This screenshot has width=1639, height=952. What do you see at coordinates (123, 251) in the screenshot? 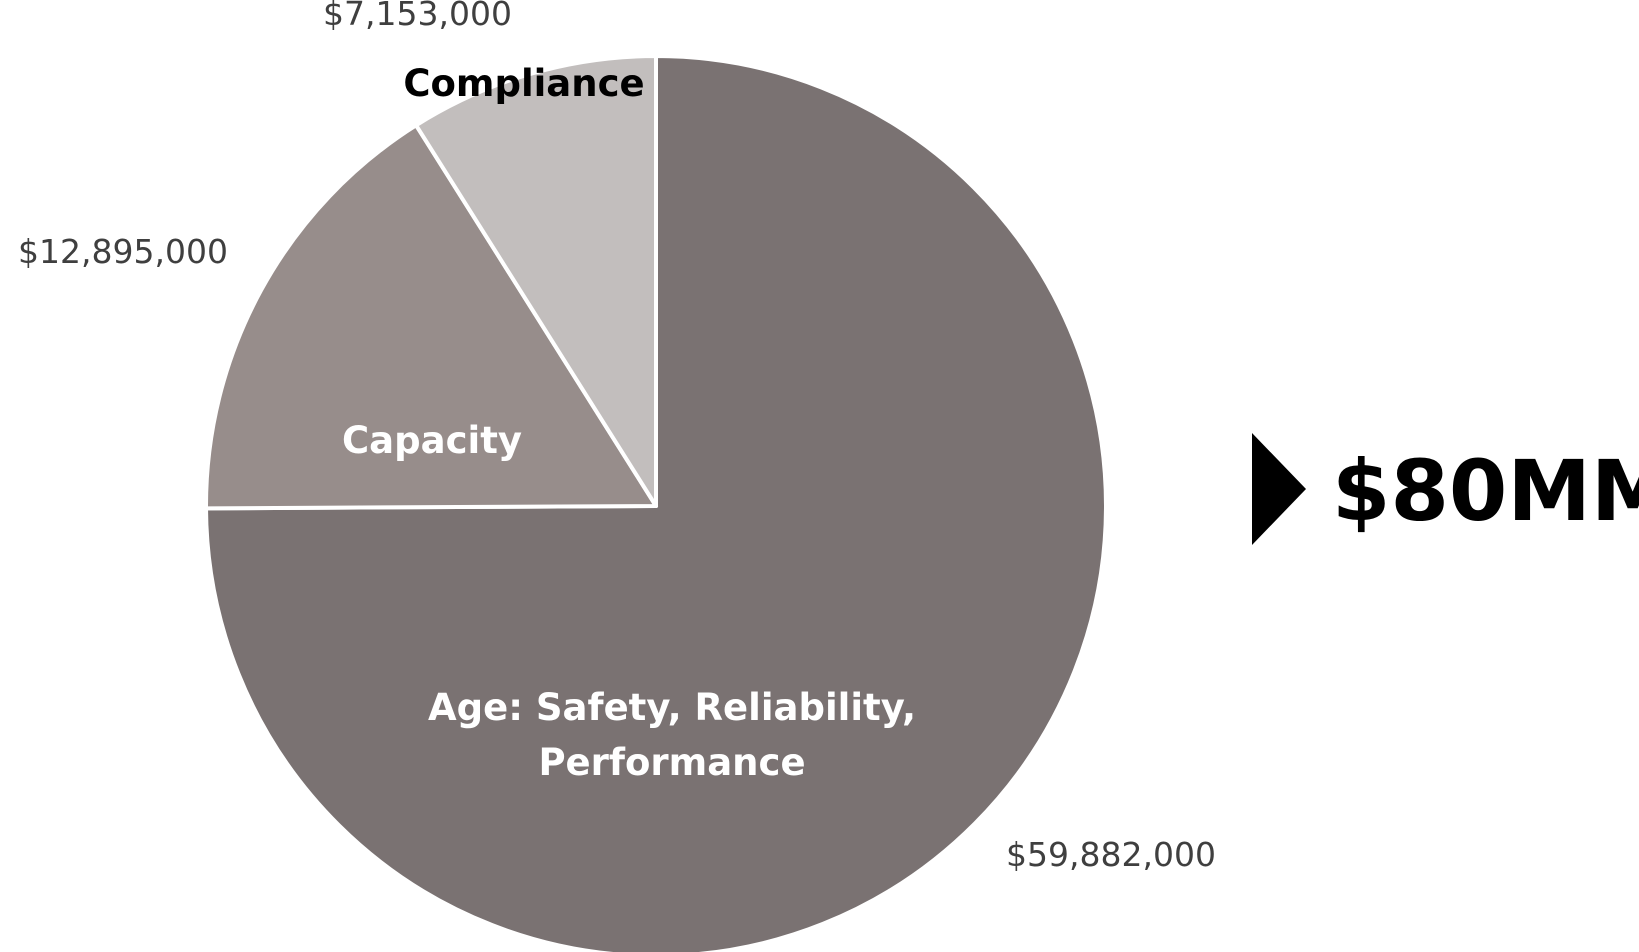
I see `slice-value-label-2: $12,895,000` at bounding box center [123, 251].